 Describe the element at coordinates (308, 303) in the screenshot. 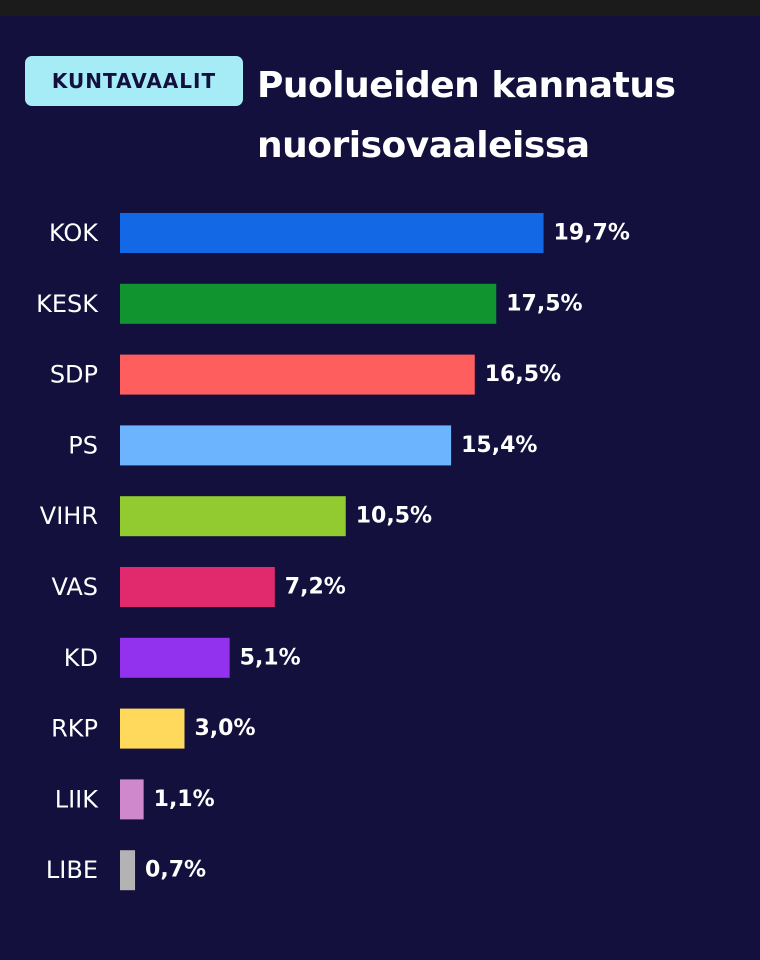

I see `bar-kesk` at that location.